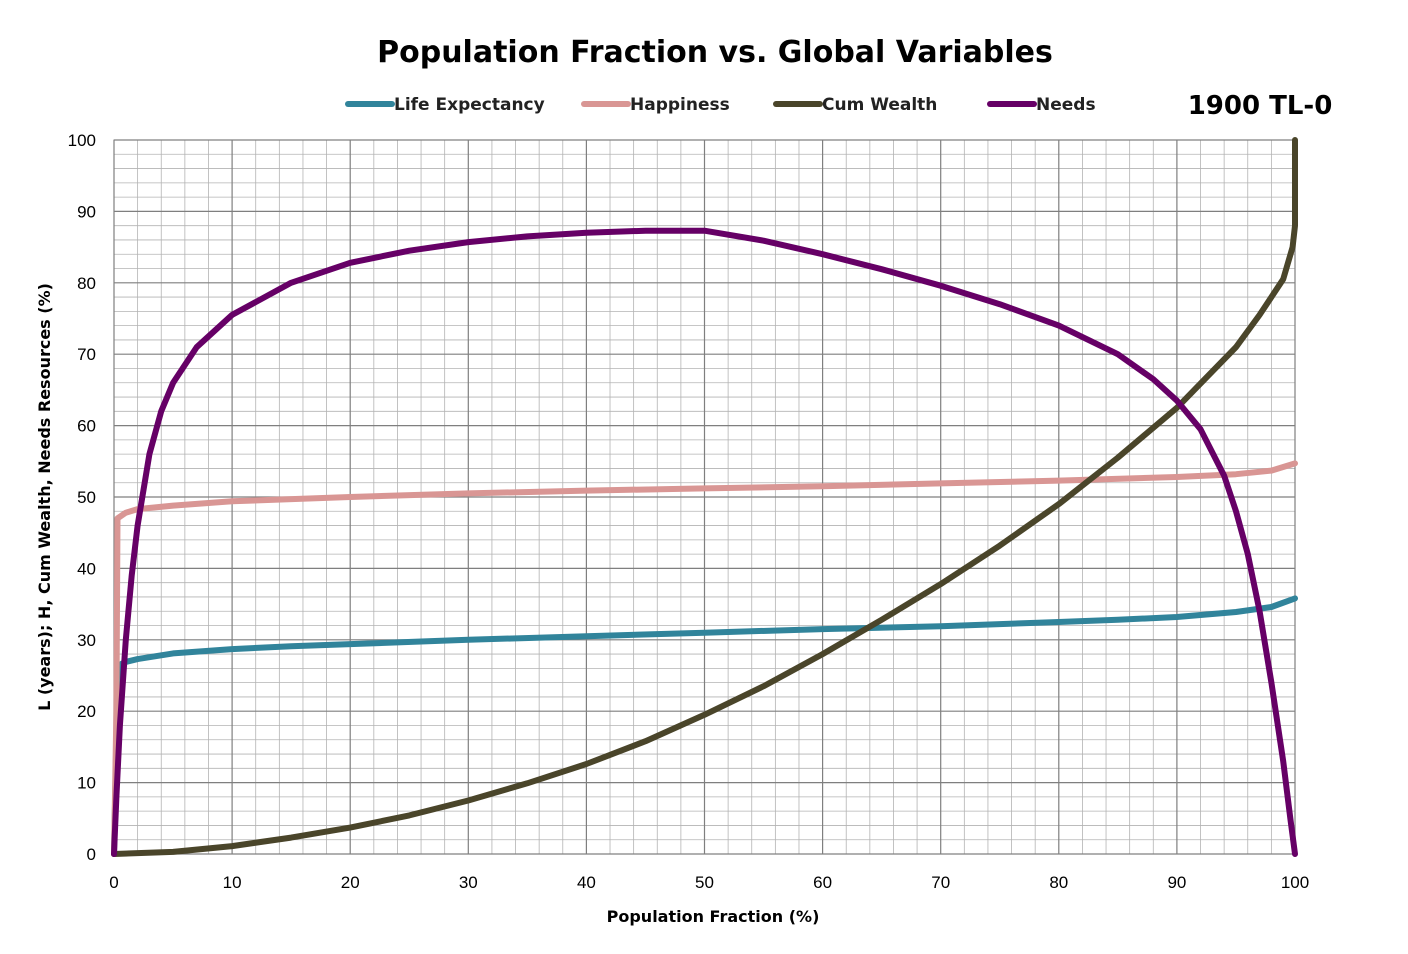 The image size is (1408, 954). Describe the element at coordinates (1058, 882) in the screenshot. I see `x-tick-label: 80` at that location.